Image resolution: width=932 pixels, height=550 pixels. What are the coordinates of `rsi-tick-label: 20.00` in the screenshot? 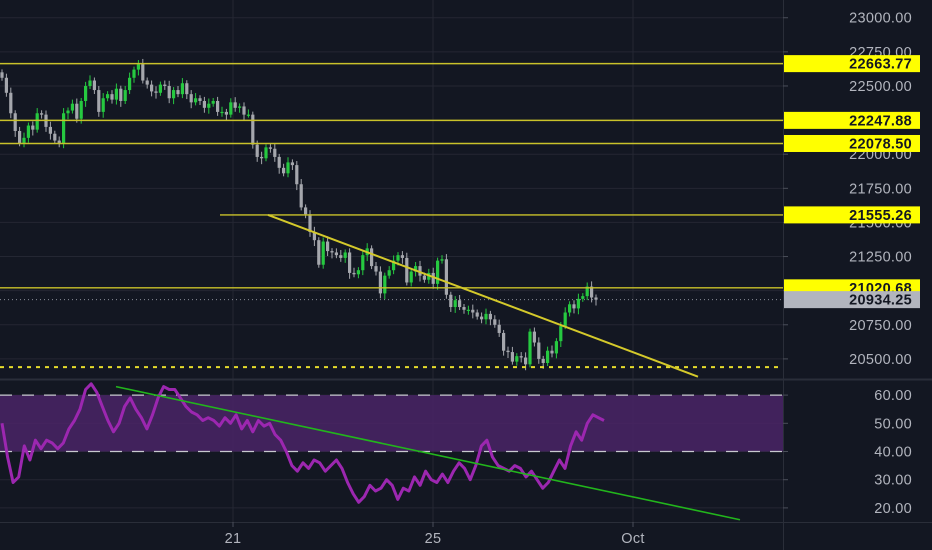 It's located at (893, 509).